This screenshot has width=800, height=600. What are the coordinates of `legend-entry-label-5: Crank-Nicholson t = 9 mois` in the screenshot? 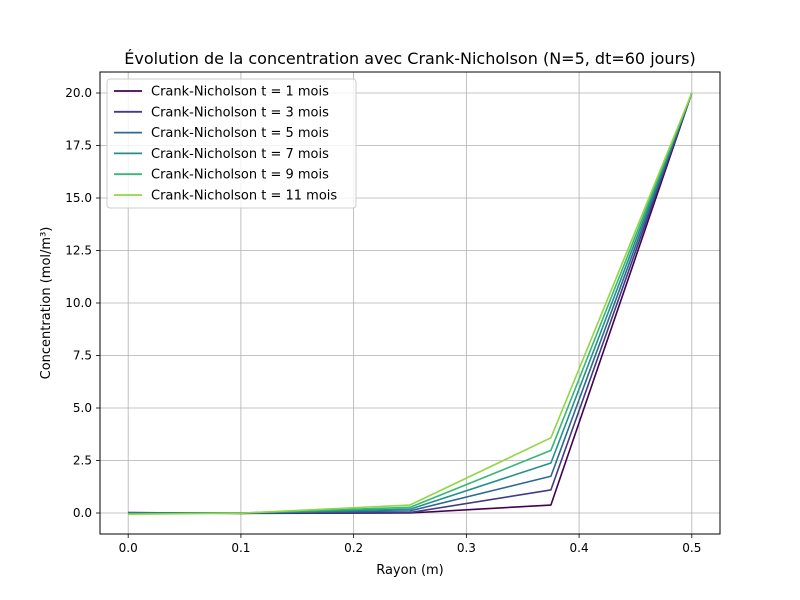 It's located at (240, 175).